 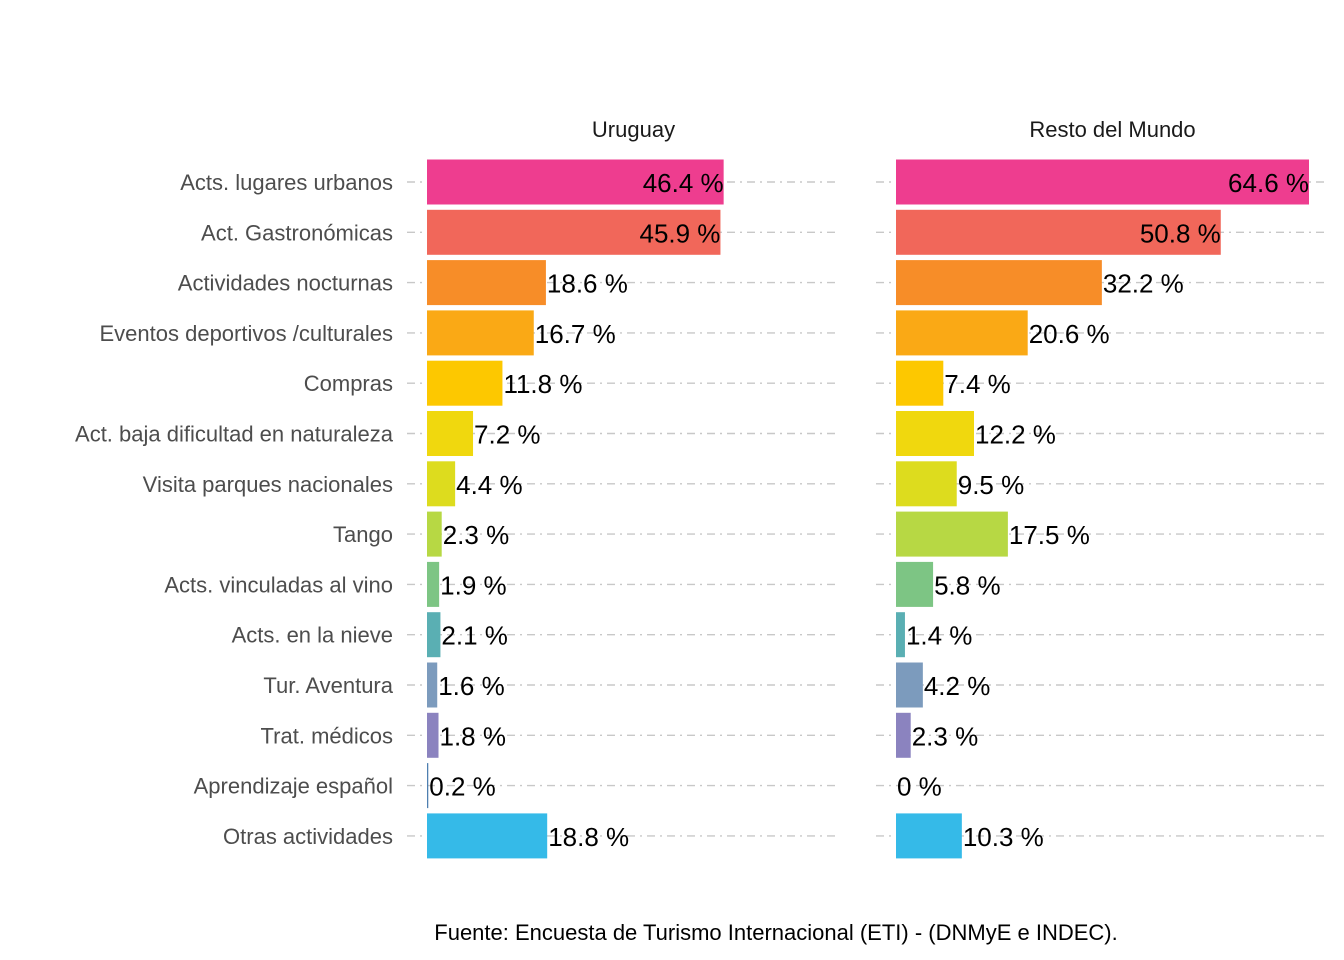 What do you see at coordinates (234, 434) in the screenshot?
I see `category-label: Act. baja dificultad en naturaleza` at bounding box center [234, 434].